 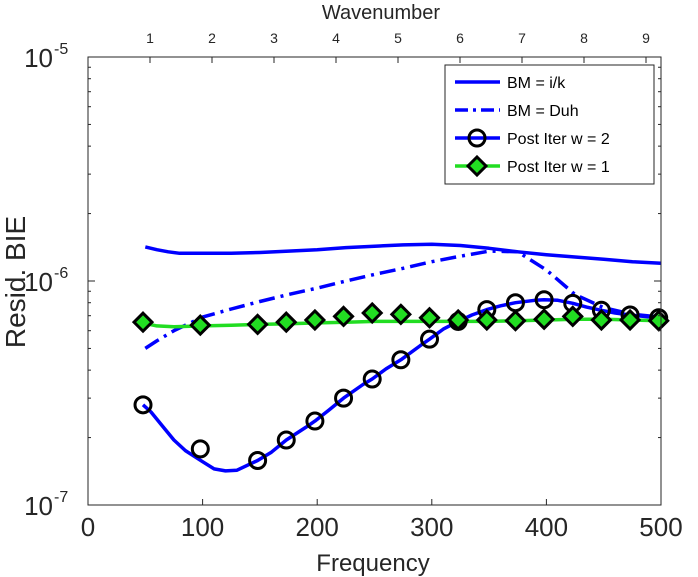 I want to click on x-tick-label: 200, so click(x=317, y=527).